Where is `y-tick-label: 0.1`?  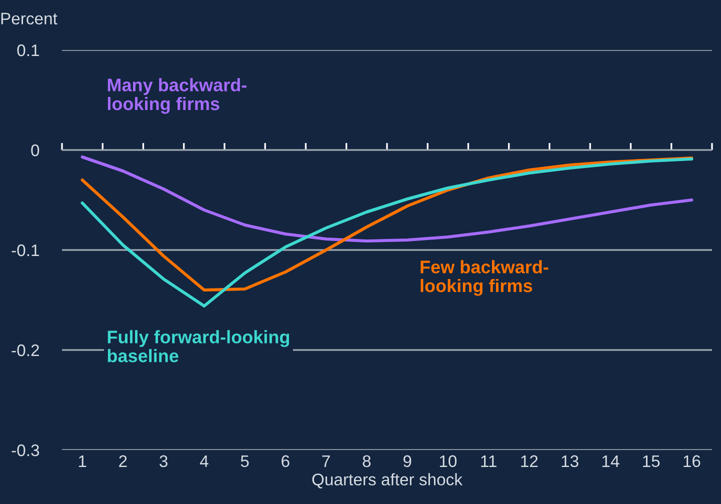
y-tick-label: 0.1 is located at coordinates (28, 50).